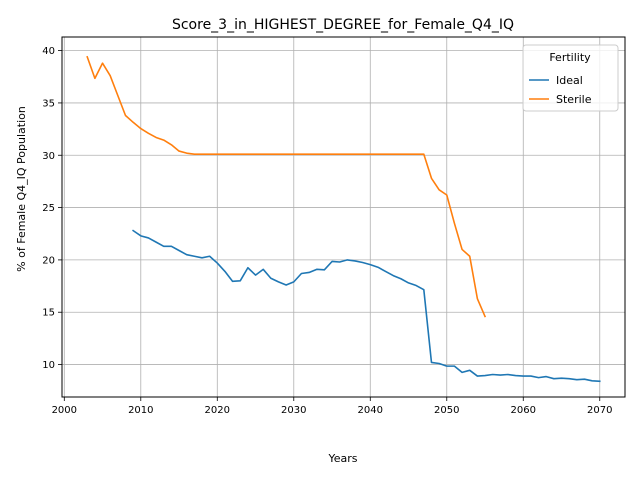  What do you see at coordinates (293, 410) in the screenshot?
I see `x-tick-label: 2030` at bounding box center [293, 410].